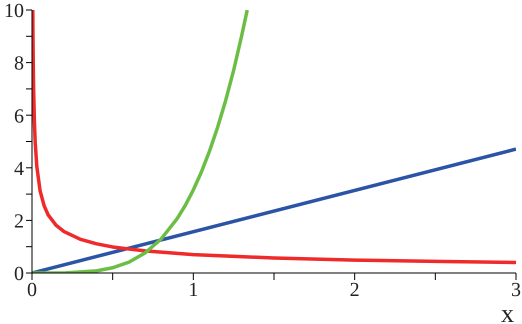  What do you see at coordinates (193, 290) in the screenshot?
I see `x-tick-label: 1` at bounding box center [193, 290].